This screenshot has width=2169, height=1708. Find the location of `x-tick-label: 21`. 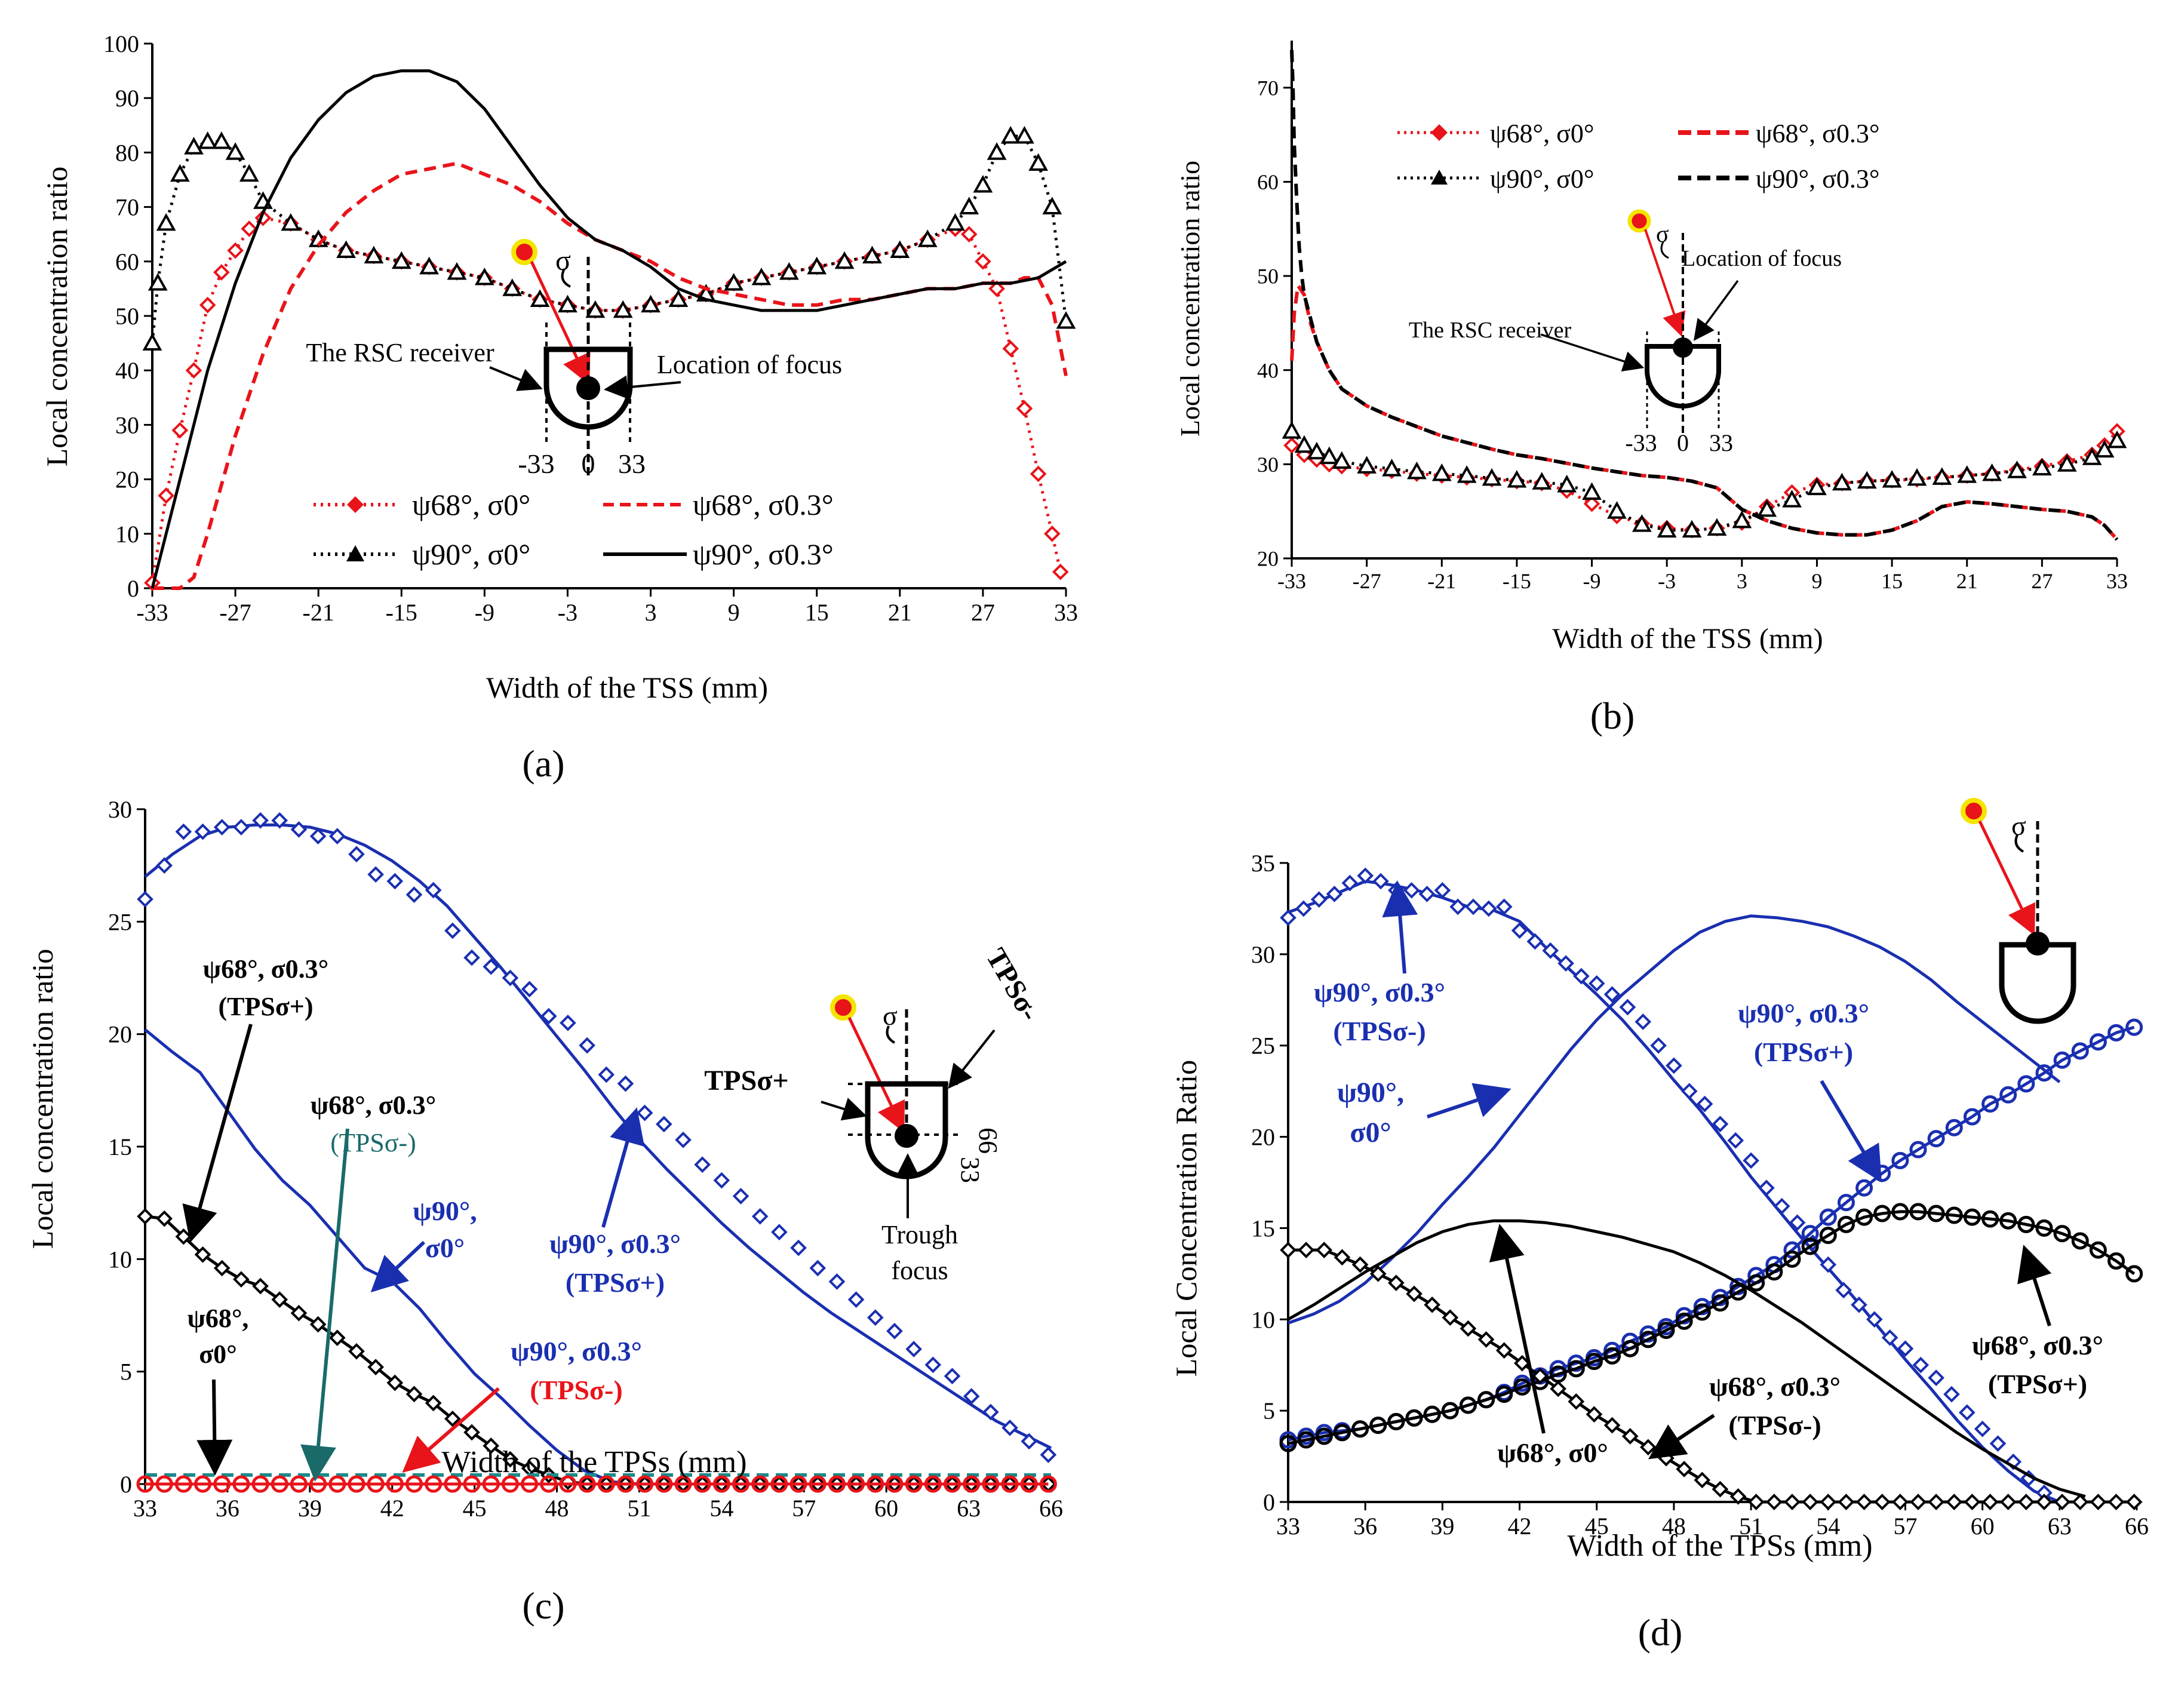

x-tick-label: 21 is located at coordinates (900, 612).